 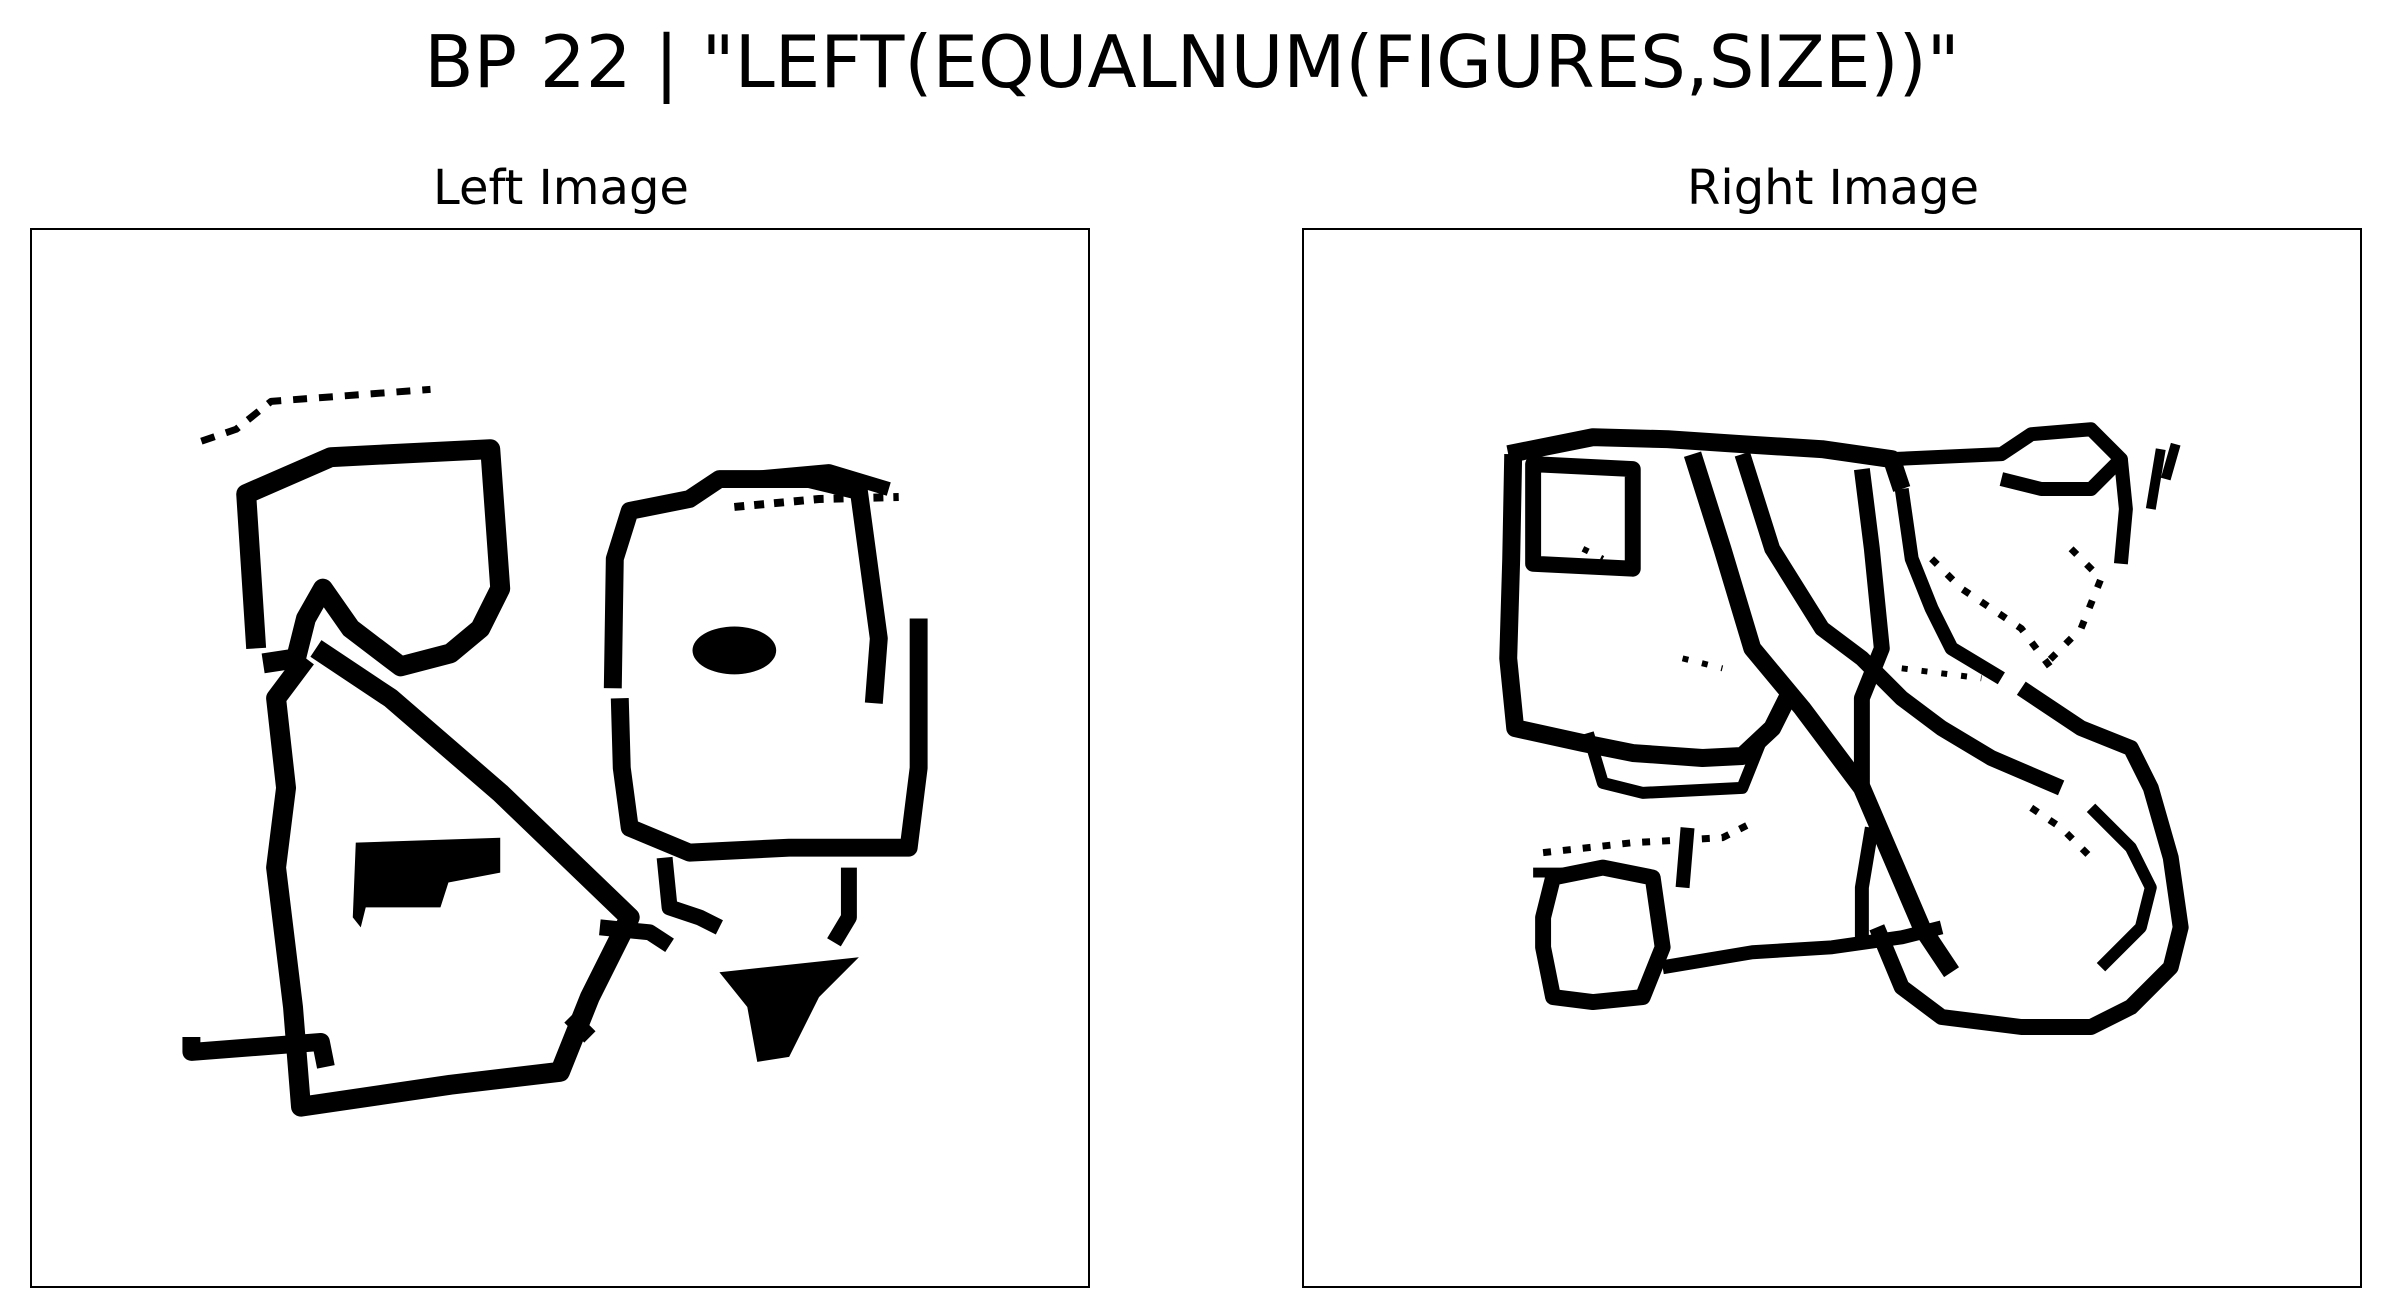 I want to click on right-diagonal-band-edge, so click(x=1899, y=623).